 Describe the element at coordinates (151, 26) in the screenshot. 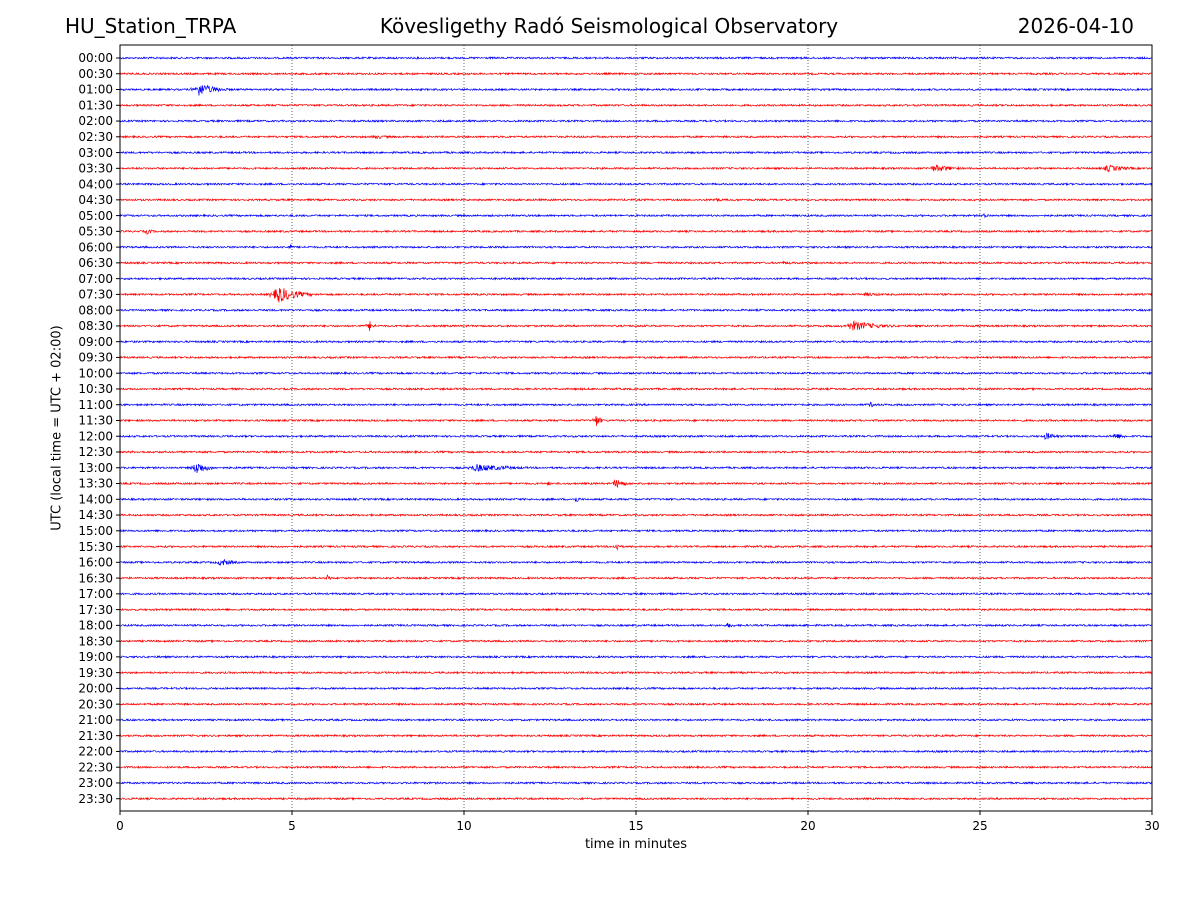

I see `station-title: HU_Station_TRPA` at that location.